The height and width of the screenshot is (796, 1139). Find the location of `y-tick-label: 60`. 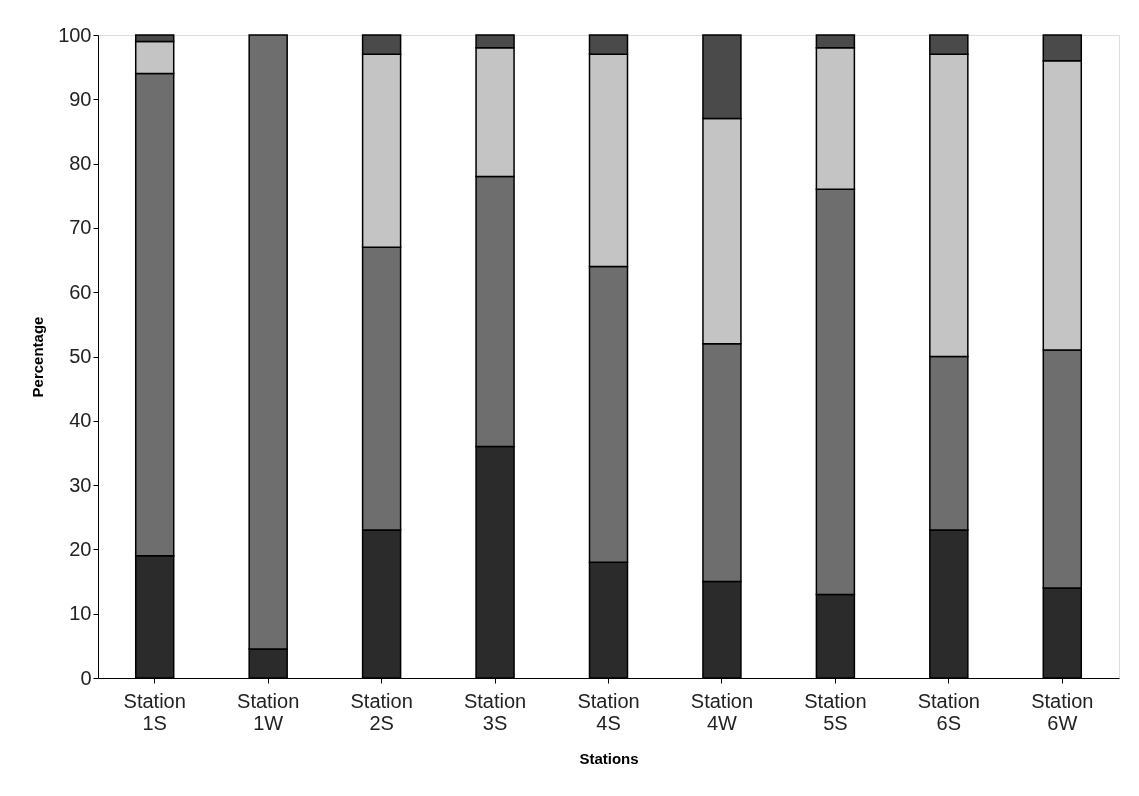

y-tick-label: 60 is located at coordinates (80, 291).